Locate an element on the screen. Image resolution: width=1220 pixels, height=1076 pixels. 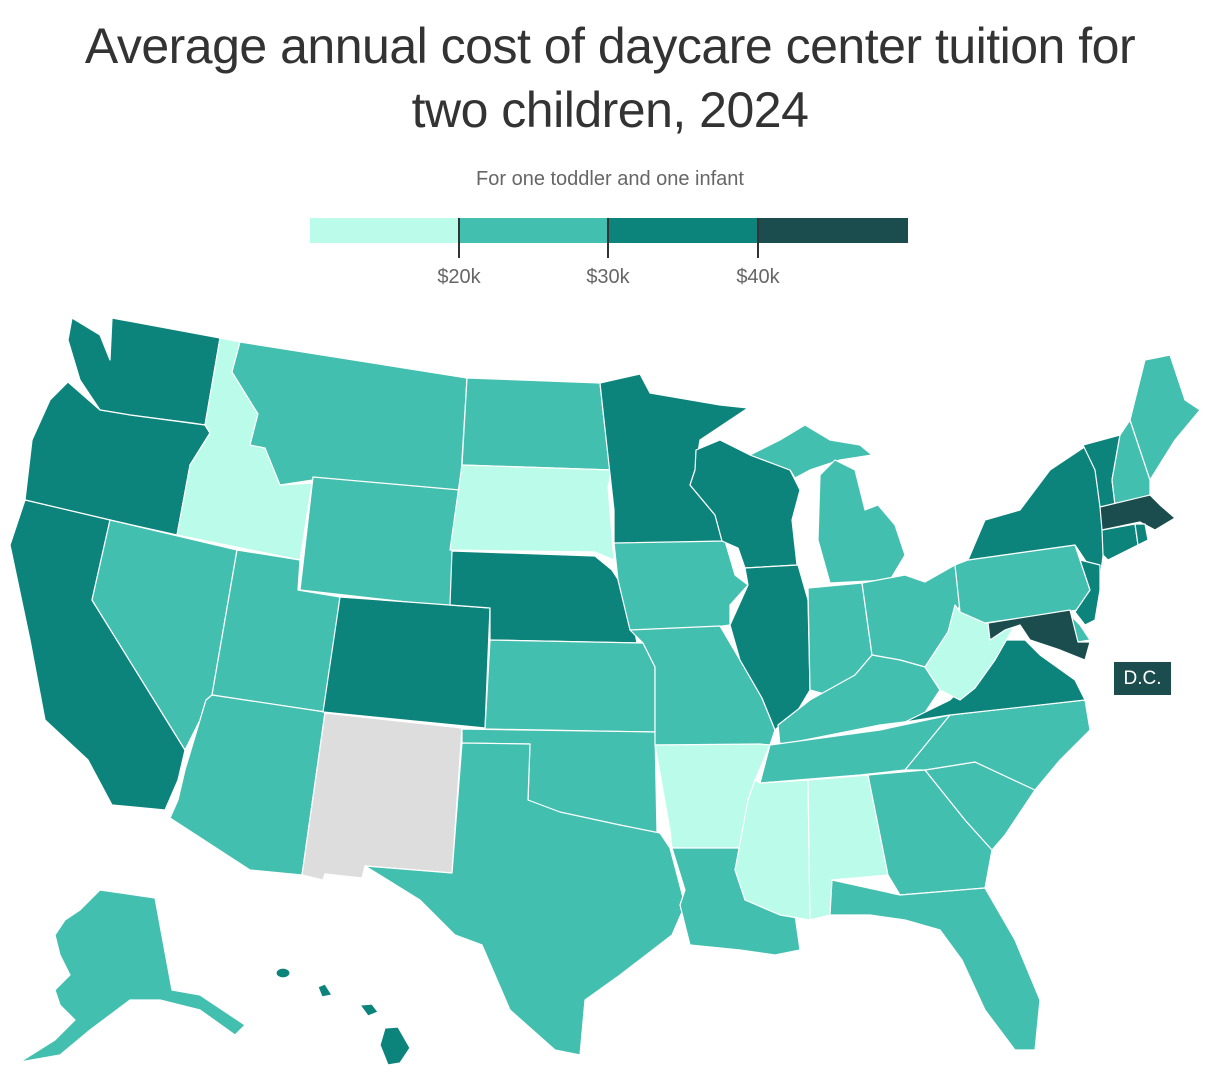
legend-label-40k: $40k is located at coordinates (758, 277).